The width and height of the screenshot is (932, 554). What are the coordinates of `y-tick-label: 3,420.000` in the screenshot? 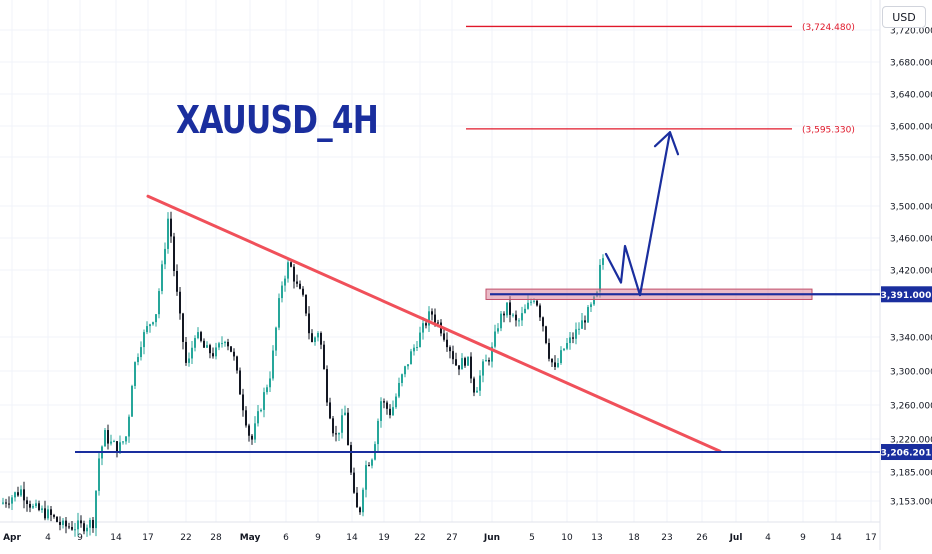 It's located at (911, 272).